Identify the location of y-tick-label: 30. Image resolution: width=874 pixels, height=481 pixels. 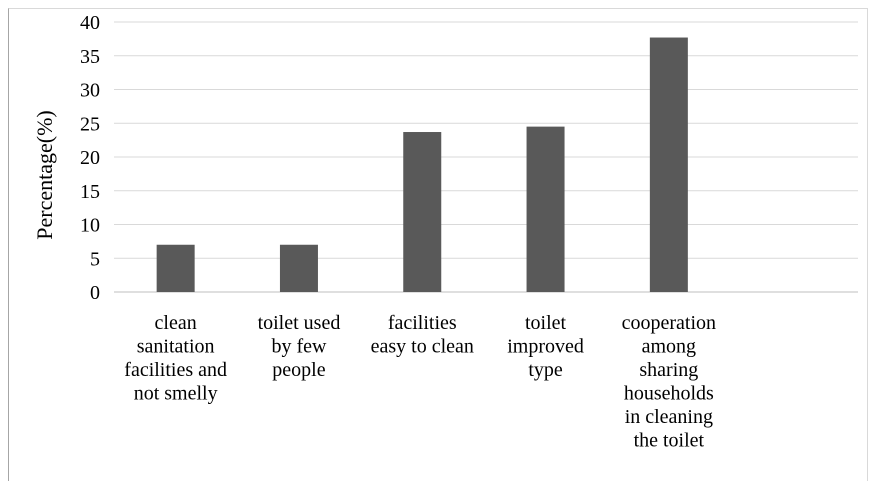
(90, 91).